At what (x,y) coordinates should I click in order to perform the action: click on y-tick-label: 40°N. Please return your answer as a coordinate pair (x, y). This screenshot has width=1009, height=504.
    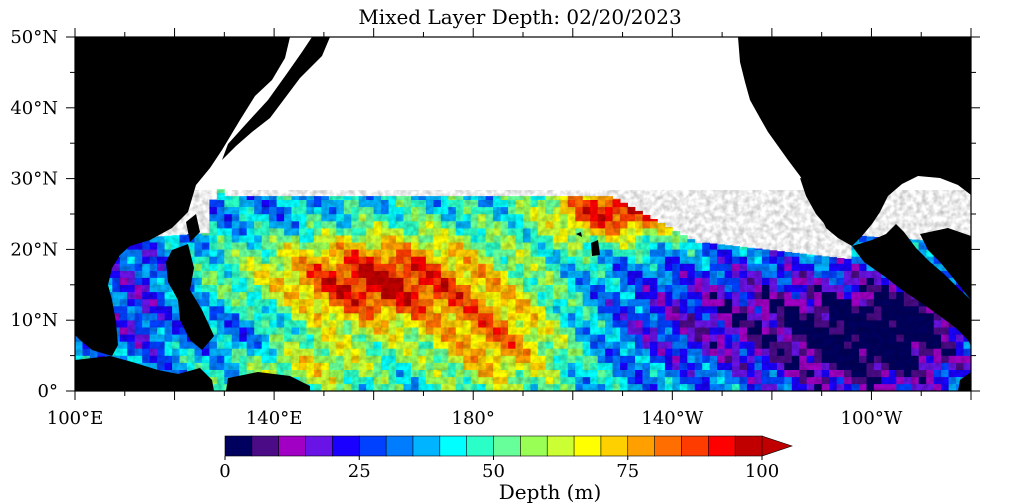
    Looking at the image, I should click on (34, 108).